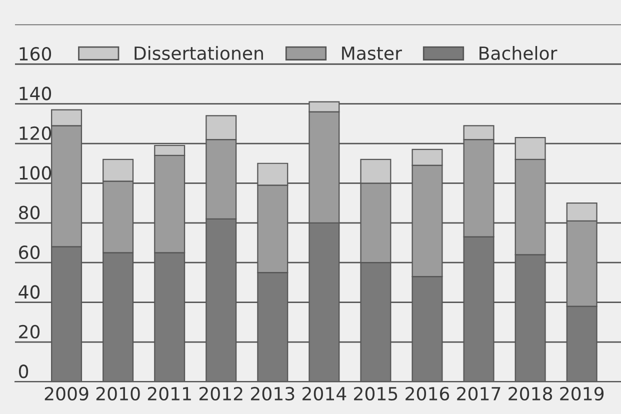 The height and width of the screenshot is (414, 621). Describe the element at coordinates (118, 393) in the screenshot. I see `x-tick-label: 2010` at that location.